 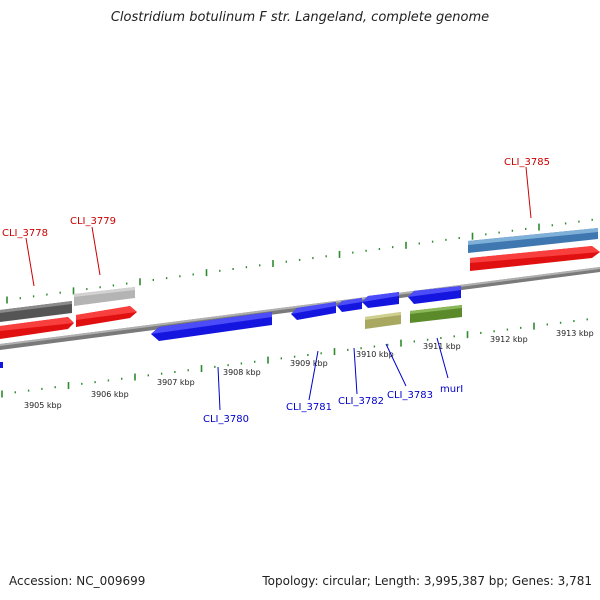 What do you see at coordinates (527, 162) in the screenshot?
I see `gene-label-cli-3785: CLI_3785` at bounding box center [527, 162].